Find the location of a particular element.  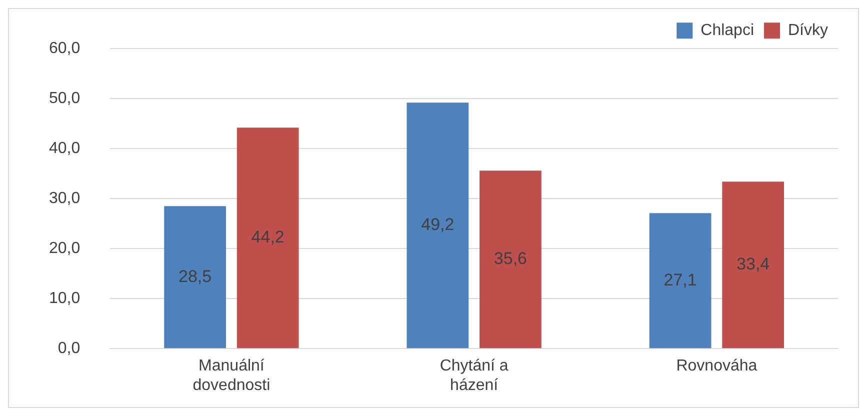

data-label: 28,5 is located at coordinates (195, 276).